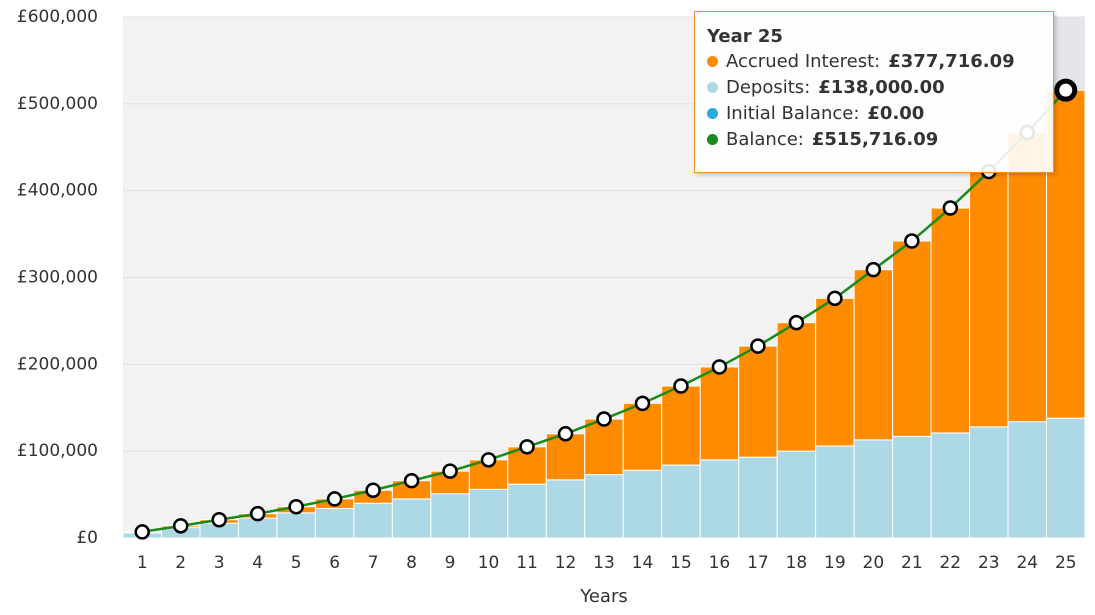 The width and height of the screenshot is (1095, 615). I want to click on tooltip-value: £0.00, so click(896, 113).